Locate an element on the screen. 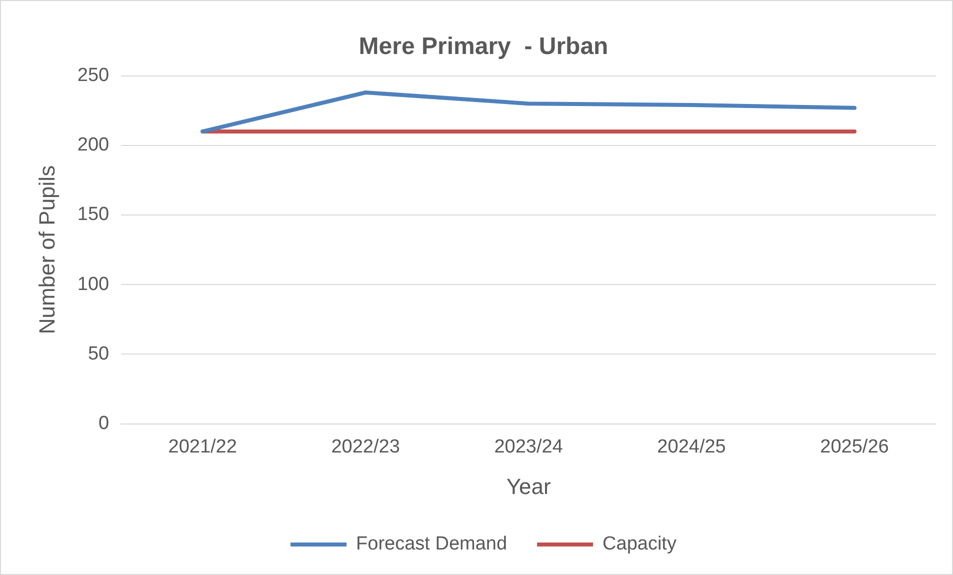 This screenshot has width=953, height=575. x-tick-label: 2023/24 is located at coordinates (529, 447).